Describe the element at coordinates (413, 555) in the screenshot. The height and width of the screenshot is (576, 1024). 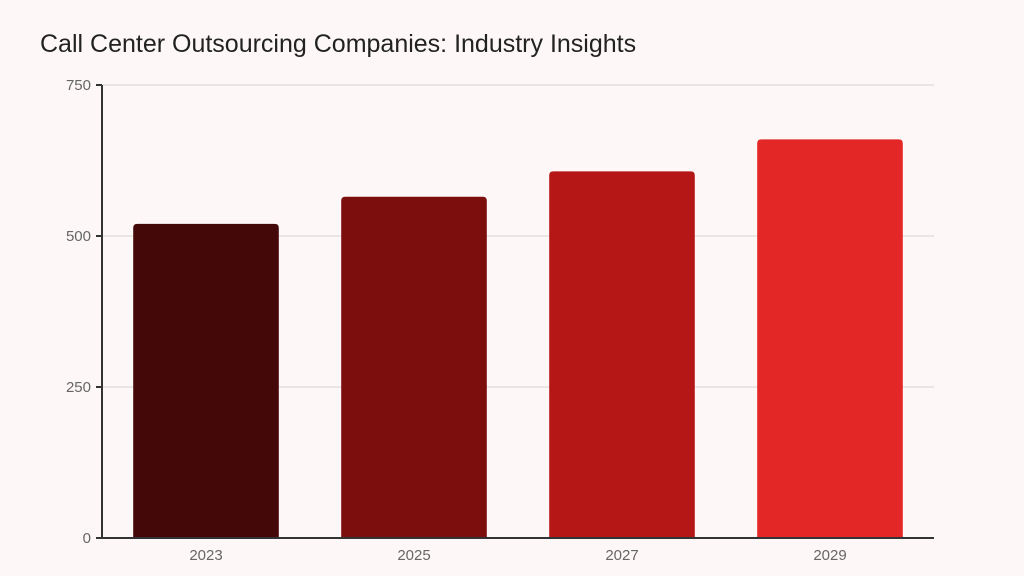
I see `x-tick-label: 2025` at that location.